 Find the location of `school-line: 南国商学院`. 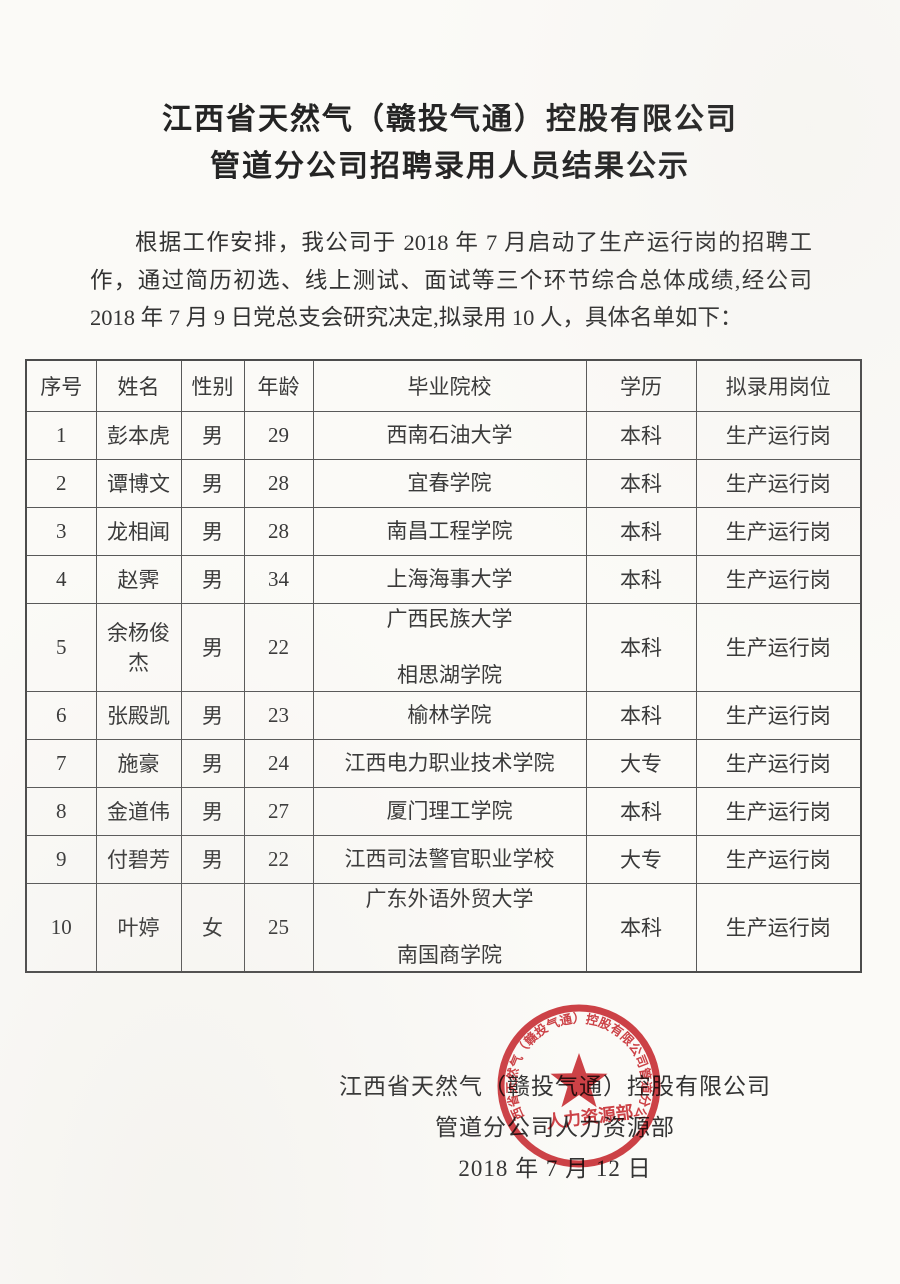

school-line: 南国商学院 is located at coordinates (449, 954).